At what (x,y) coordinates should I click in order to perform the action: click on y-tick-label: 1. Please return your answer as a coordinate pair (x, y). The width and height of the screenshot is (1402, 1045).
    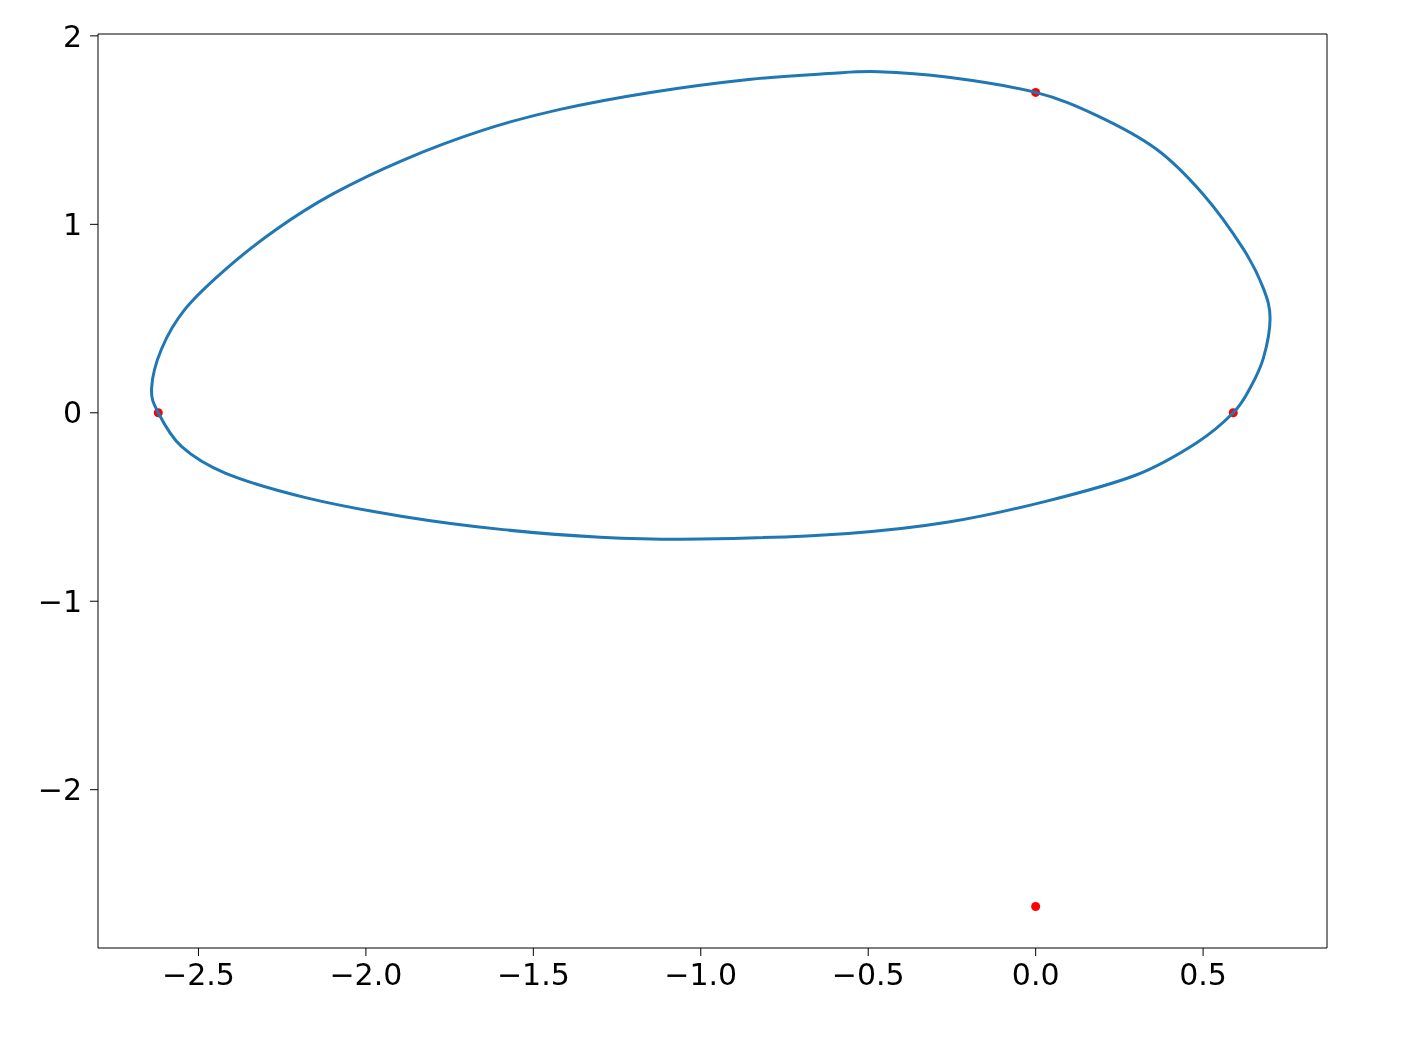
    Looking at the image, I should click on (72, 224).